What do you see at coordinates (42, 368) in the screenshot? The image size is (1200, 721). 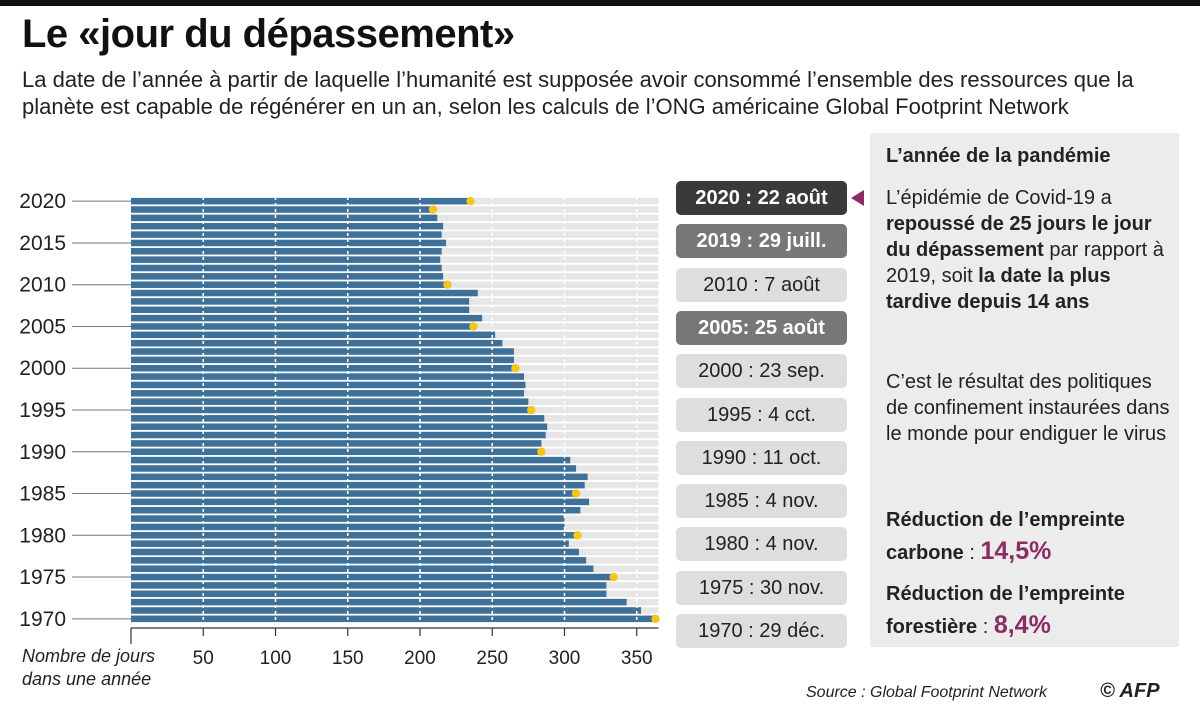 I see `ytick-label-2000: 2000` at bounding box center [42, 368].